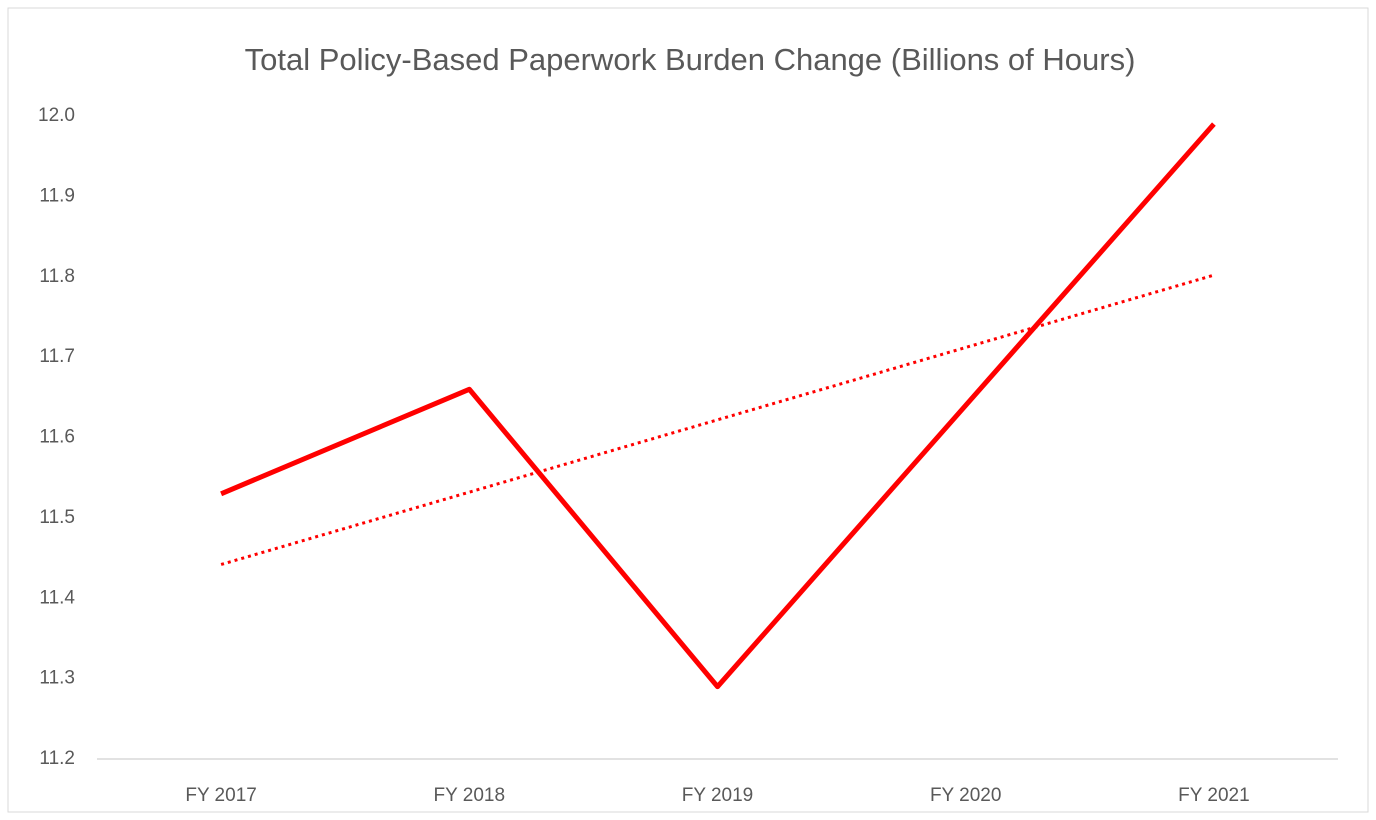 This screenshot has width=1376, height=820. What do you see at coordinates (57, 517) in the screenshot?
I see `y-tick-label: 11.5` at bounding box center [57, 517].